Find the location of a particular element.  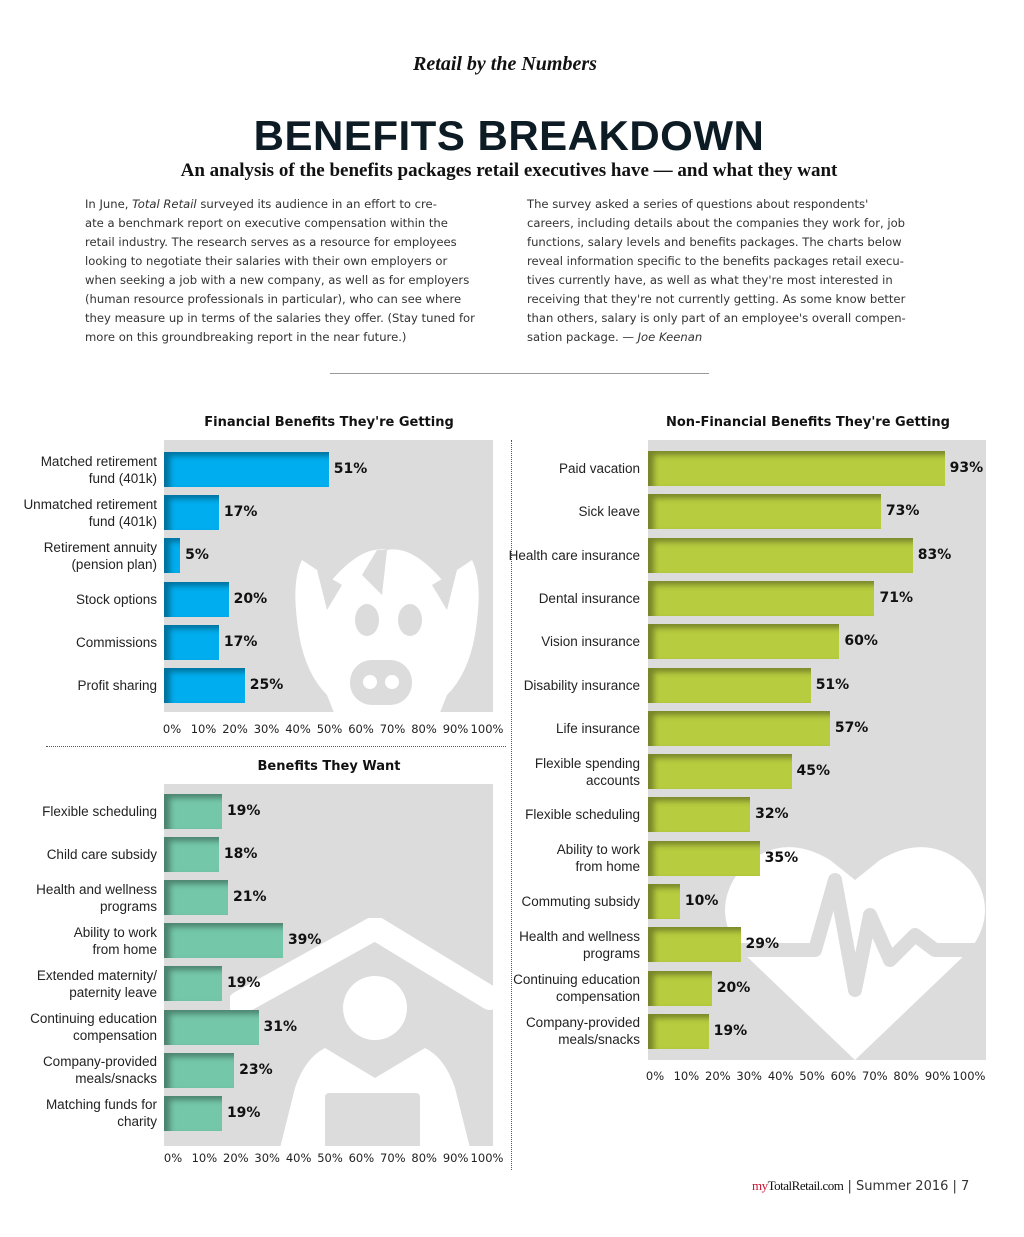

category-label: Stock options is located at coordinates (116, 599).